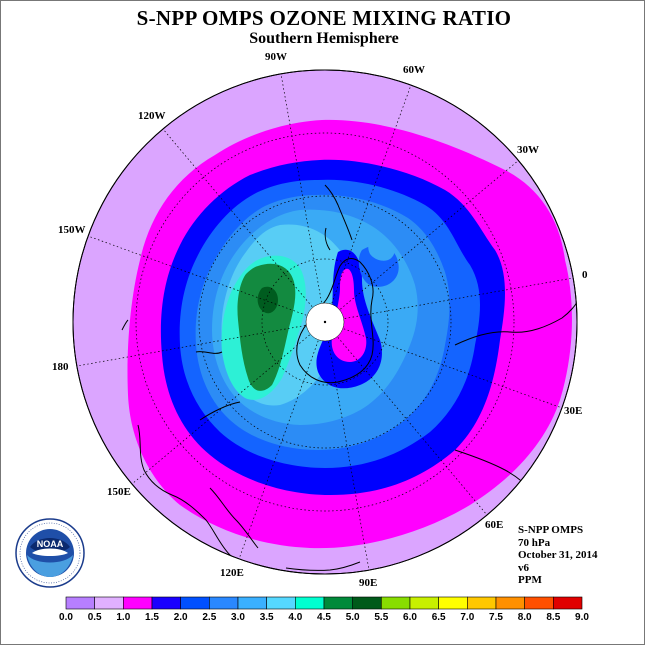 This screenshot has width=648, height=648. What do you see at coordinates (276, 57) in the screenshot?
I see `lon-label-90w: 90W` at bounding box center [276, 57].